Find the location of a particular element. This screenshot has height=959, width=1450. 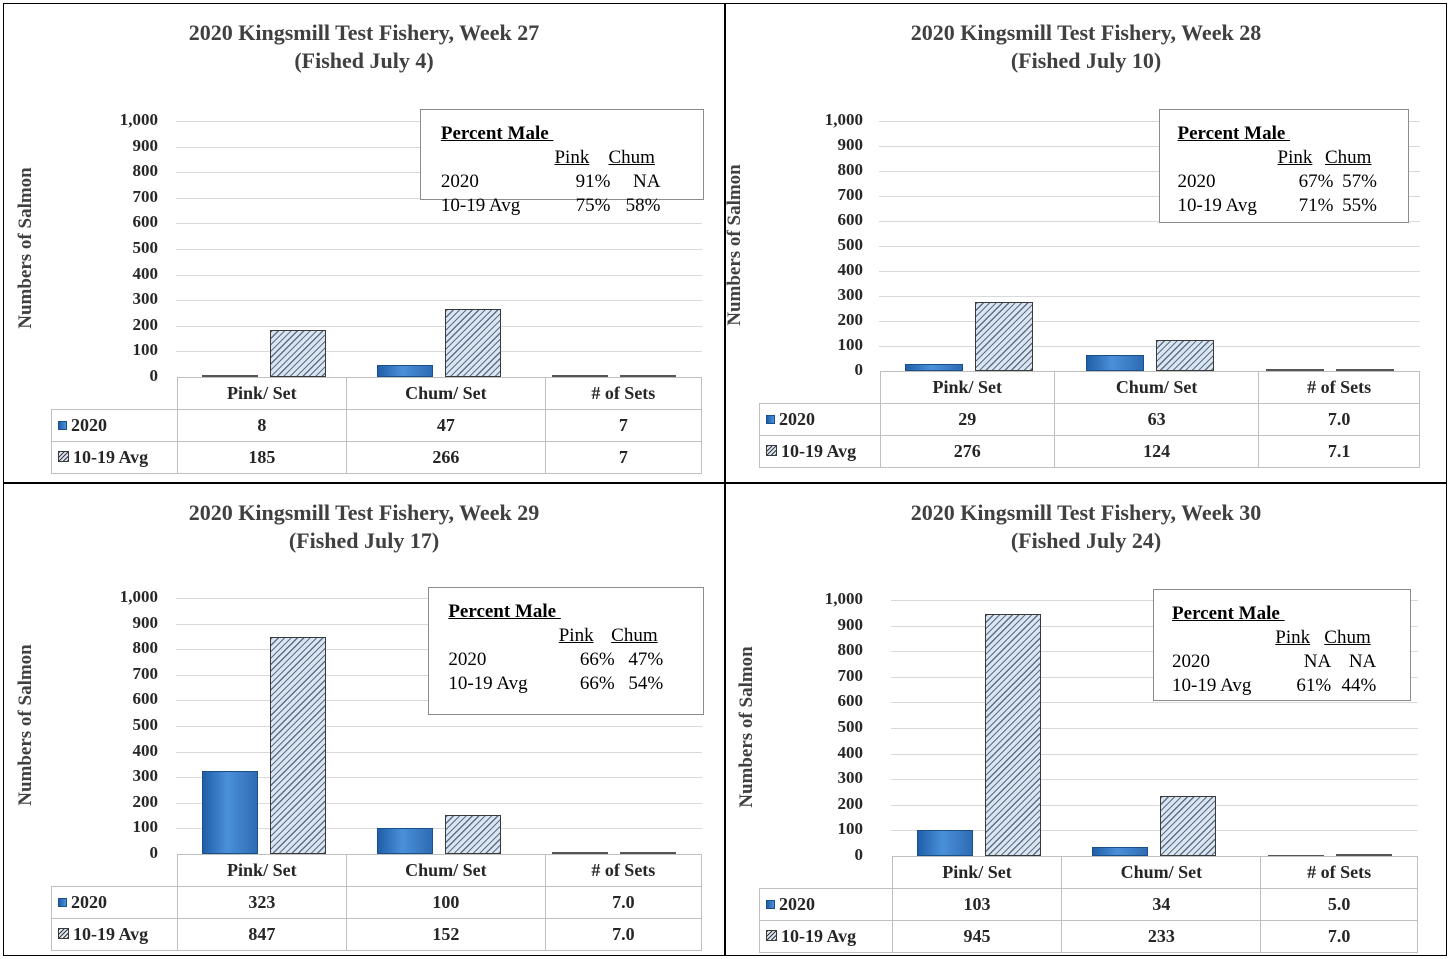

percent-male-row-pink: 91% is located at coordinates (593, 181).